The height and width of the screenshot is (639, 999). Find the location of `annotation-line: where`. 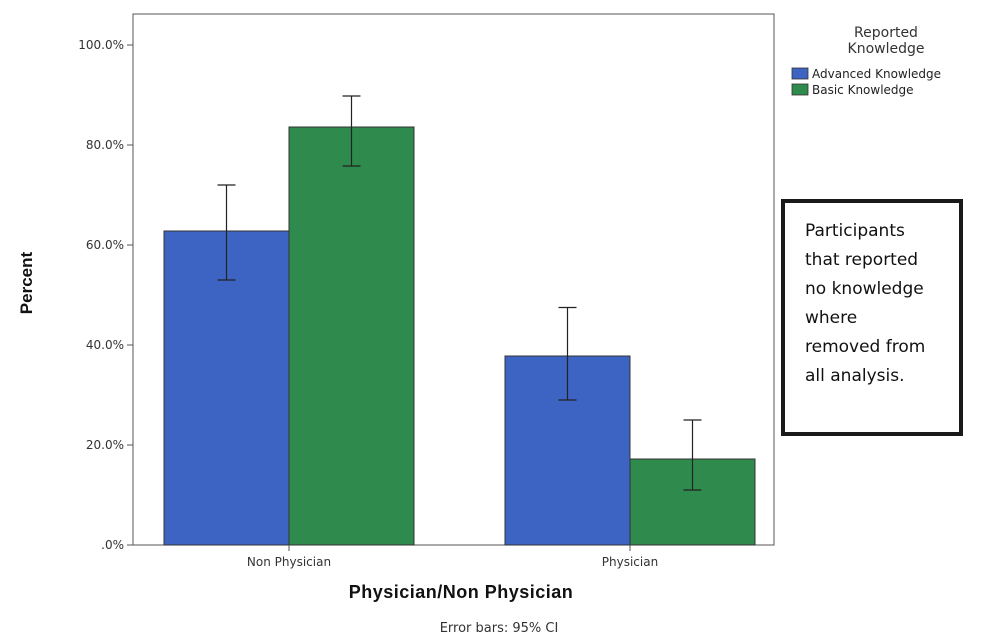

annotation-line: where is located at coordinates (831, 318).